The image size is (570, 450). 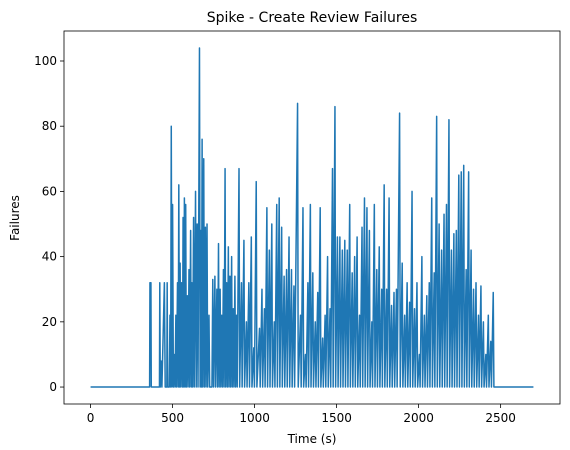 What do you see at coordinates (418, 418) in the screenshot?
I see `x-tick-label: 2000` at bounding box center [418, 418].